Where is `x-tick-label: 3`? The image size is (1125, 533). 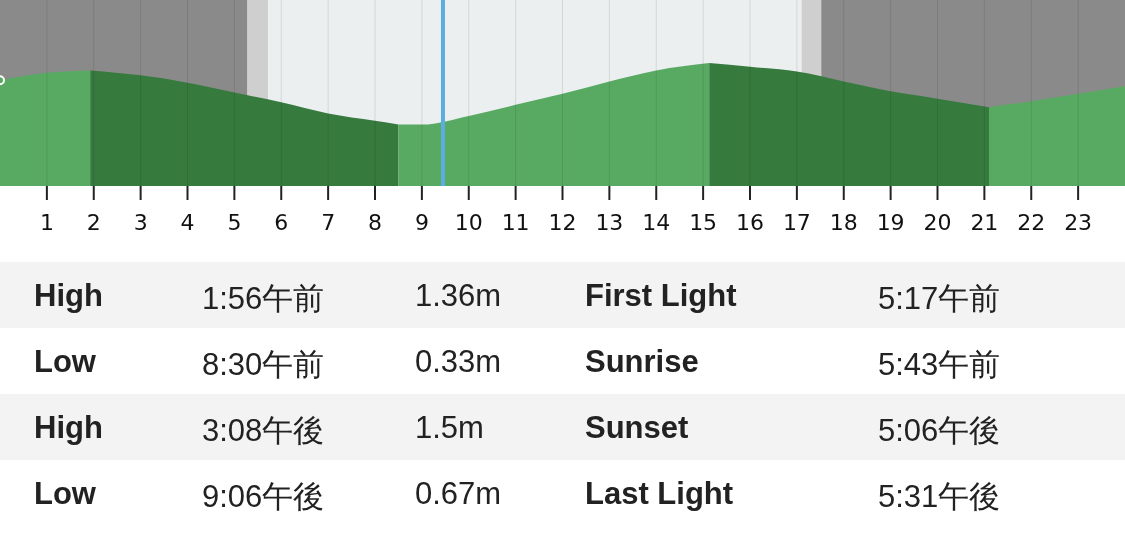 x-tick-label: 3 is located at coordinates (140, 222).